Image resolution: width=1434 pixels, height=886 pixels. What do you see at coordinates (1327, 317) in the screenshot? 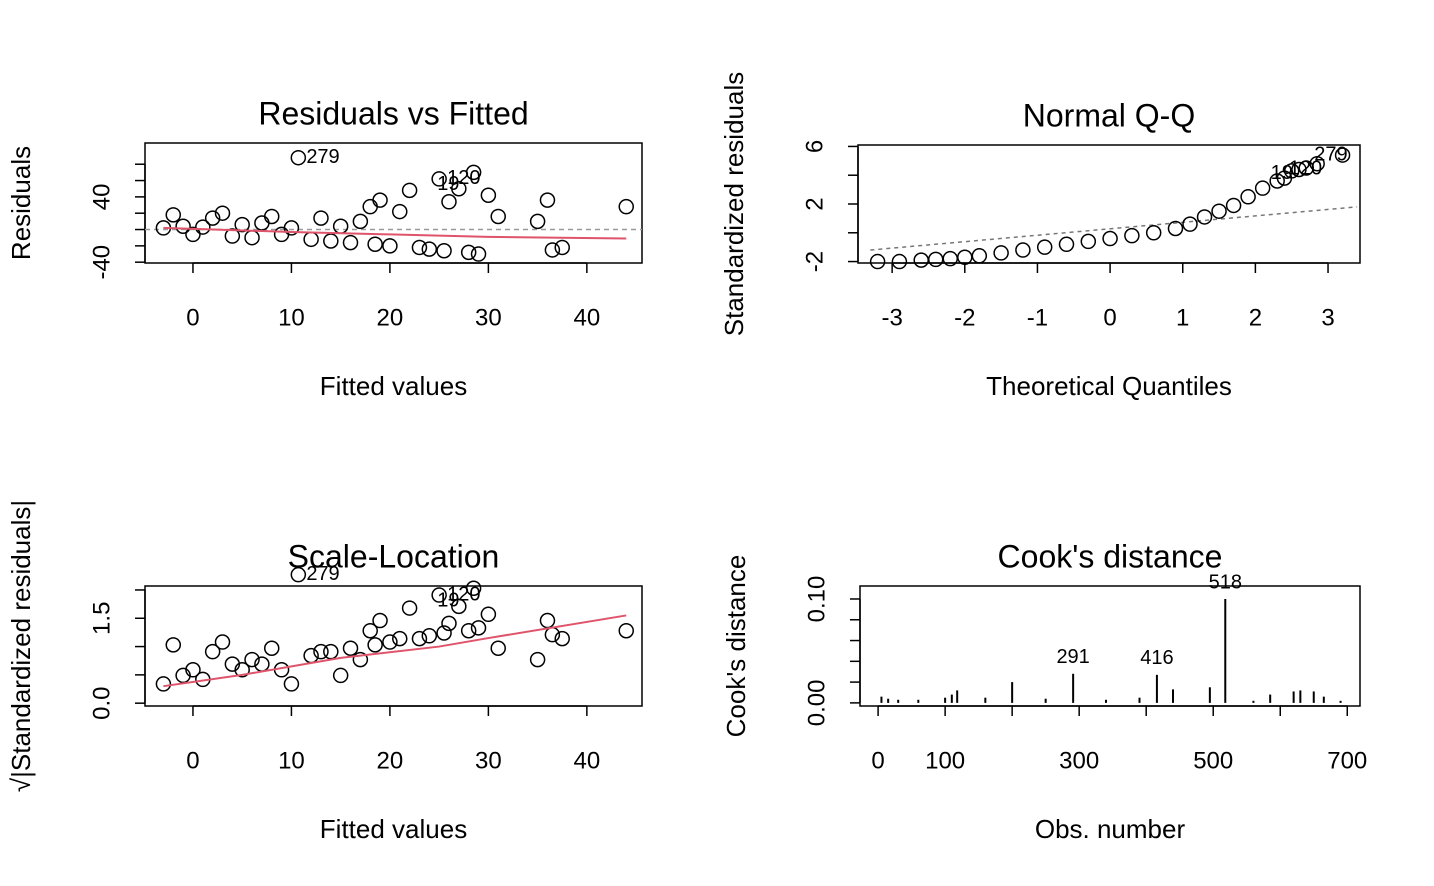
I see `x-tick-label: 3` at bounding box center [1327, 317].